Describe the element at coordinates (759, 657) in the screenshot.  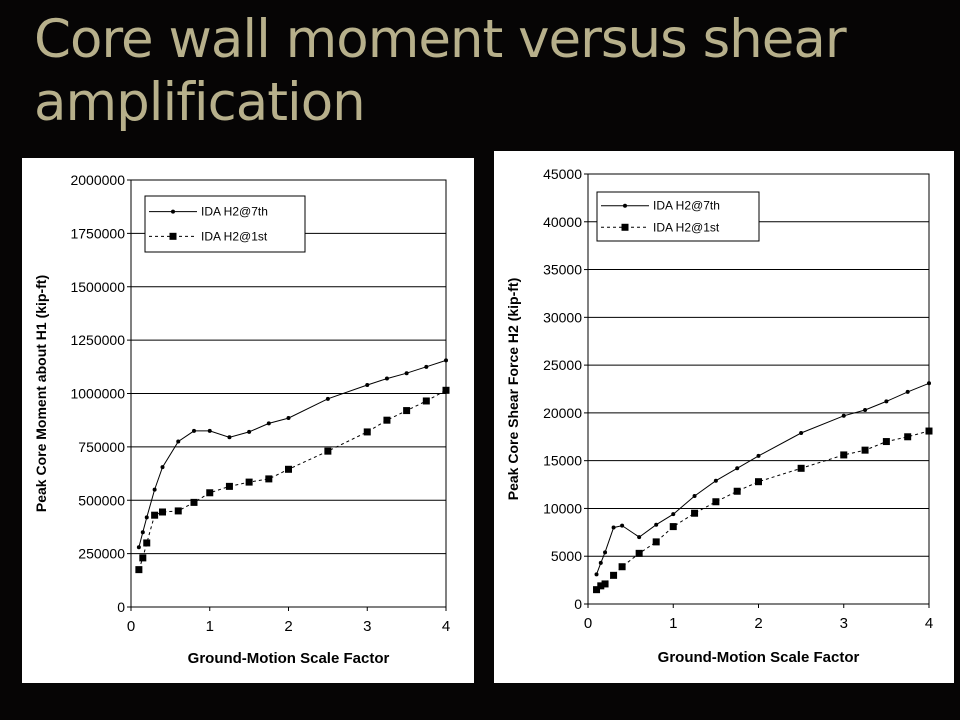
I see `x-axis-label: Ground-Motion Scale Factor` at that location.